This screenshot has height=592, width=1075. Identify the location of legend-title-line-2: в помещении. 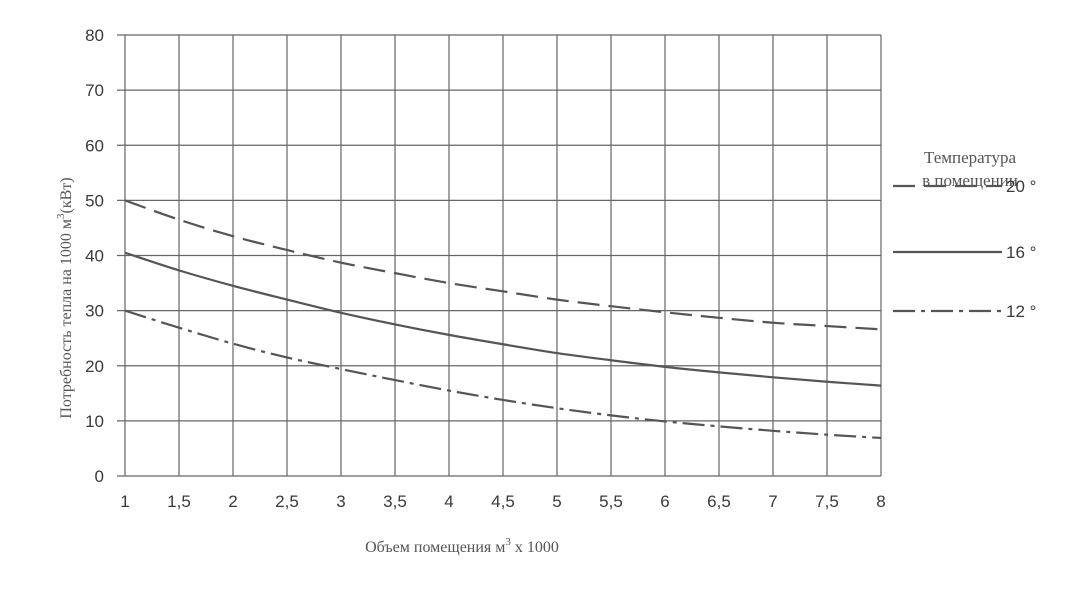
(970, 180).